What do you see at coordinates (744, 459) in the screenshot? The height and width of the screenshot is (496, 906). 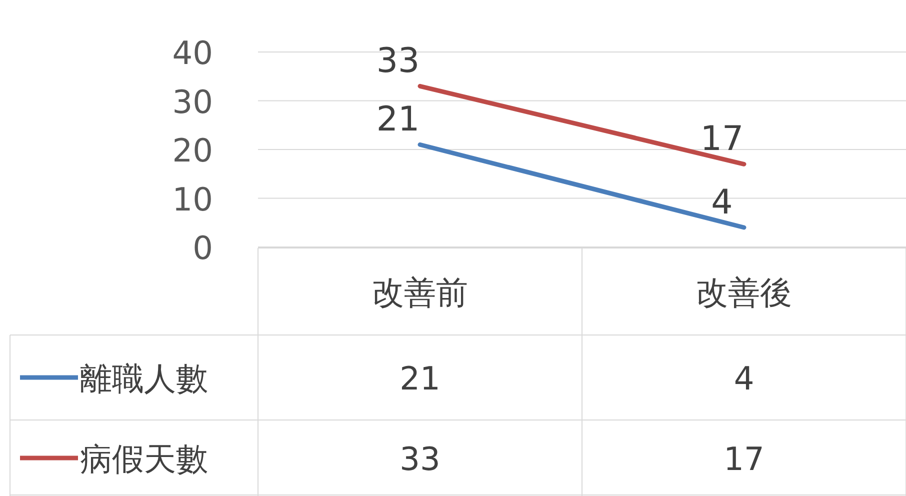 I see `data-label: 17` at bounding box center [744, 459].